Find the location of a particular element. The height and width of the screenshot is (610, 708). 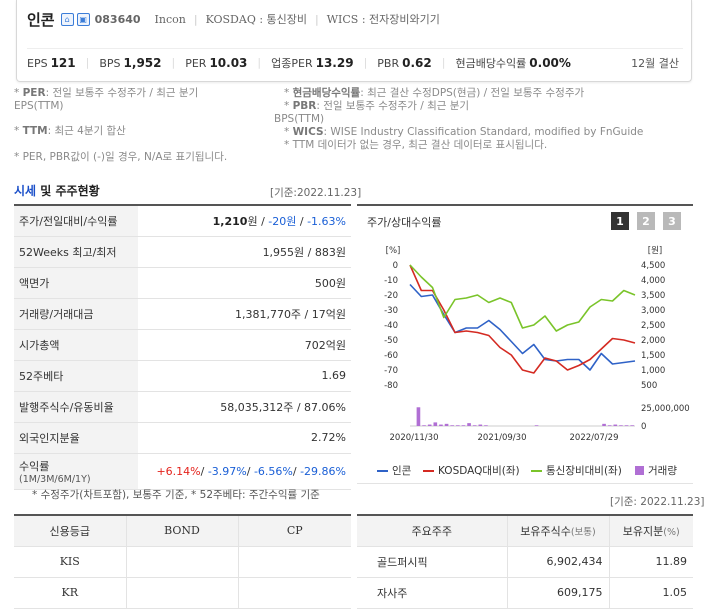

y-right-unit: [원] is located at coordinates (655, 251).